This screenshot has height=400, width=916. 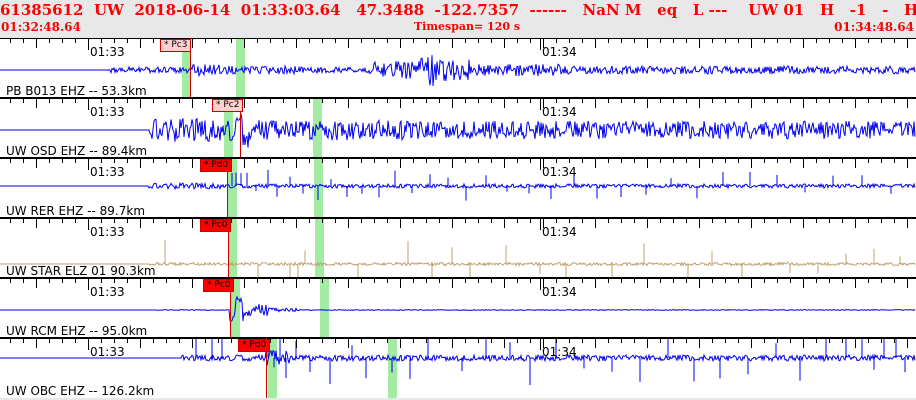 I want to click on waveform-path, so click(x=458, y=357).